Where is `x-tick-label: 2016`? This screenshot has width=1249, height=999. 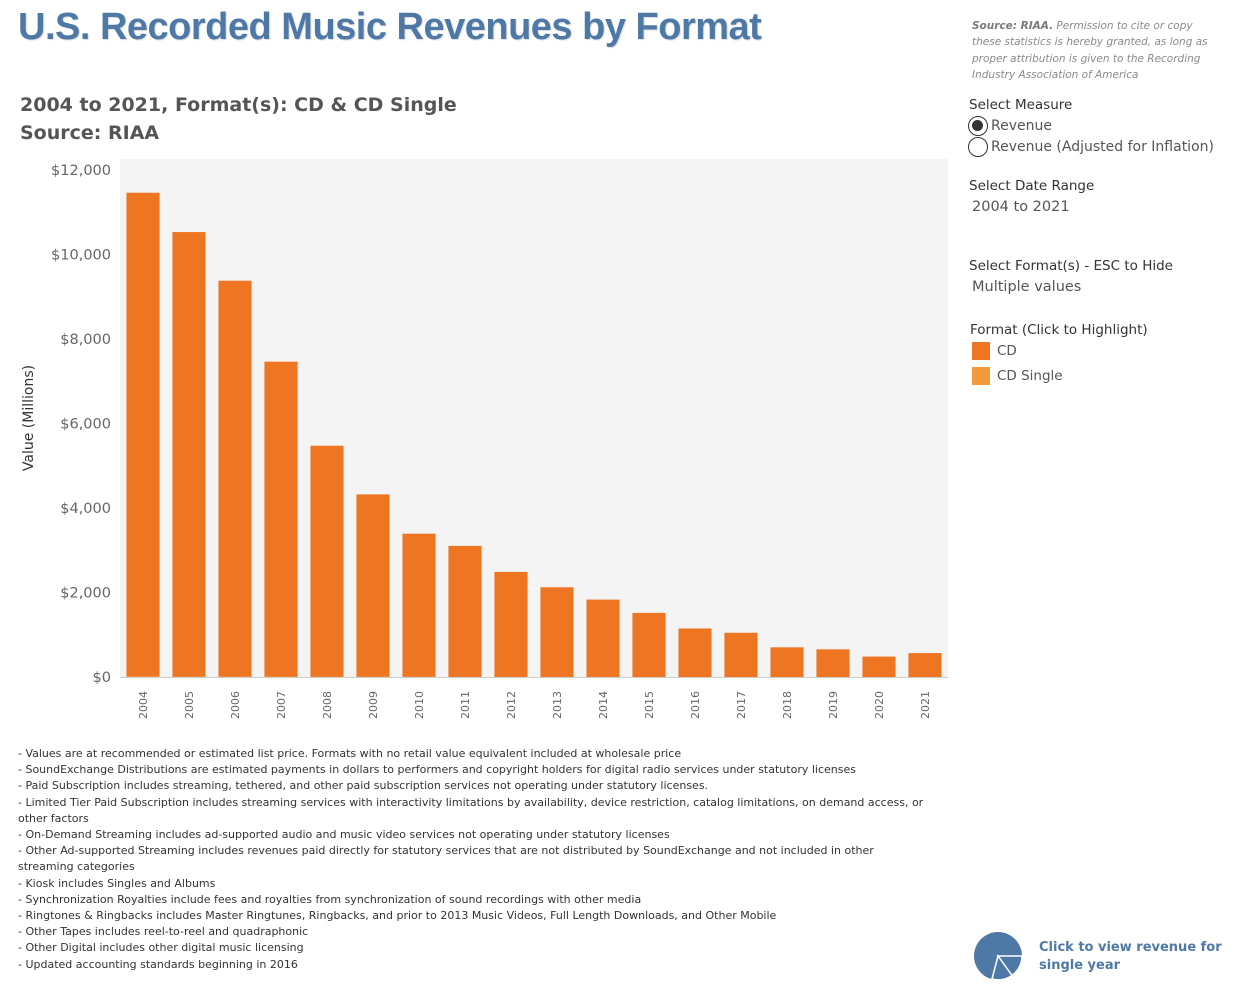
x-tick-label: 2016 is located at coordinates (695, 705).